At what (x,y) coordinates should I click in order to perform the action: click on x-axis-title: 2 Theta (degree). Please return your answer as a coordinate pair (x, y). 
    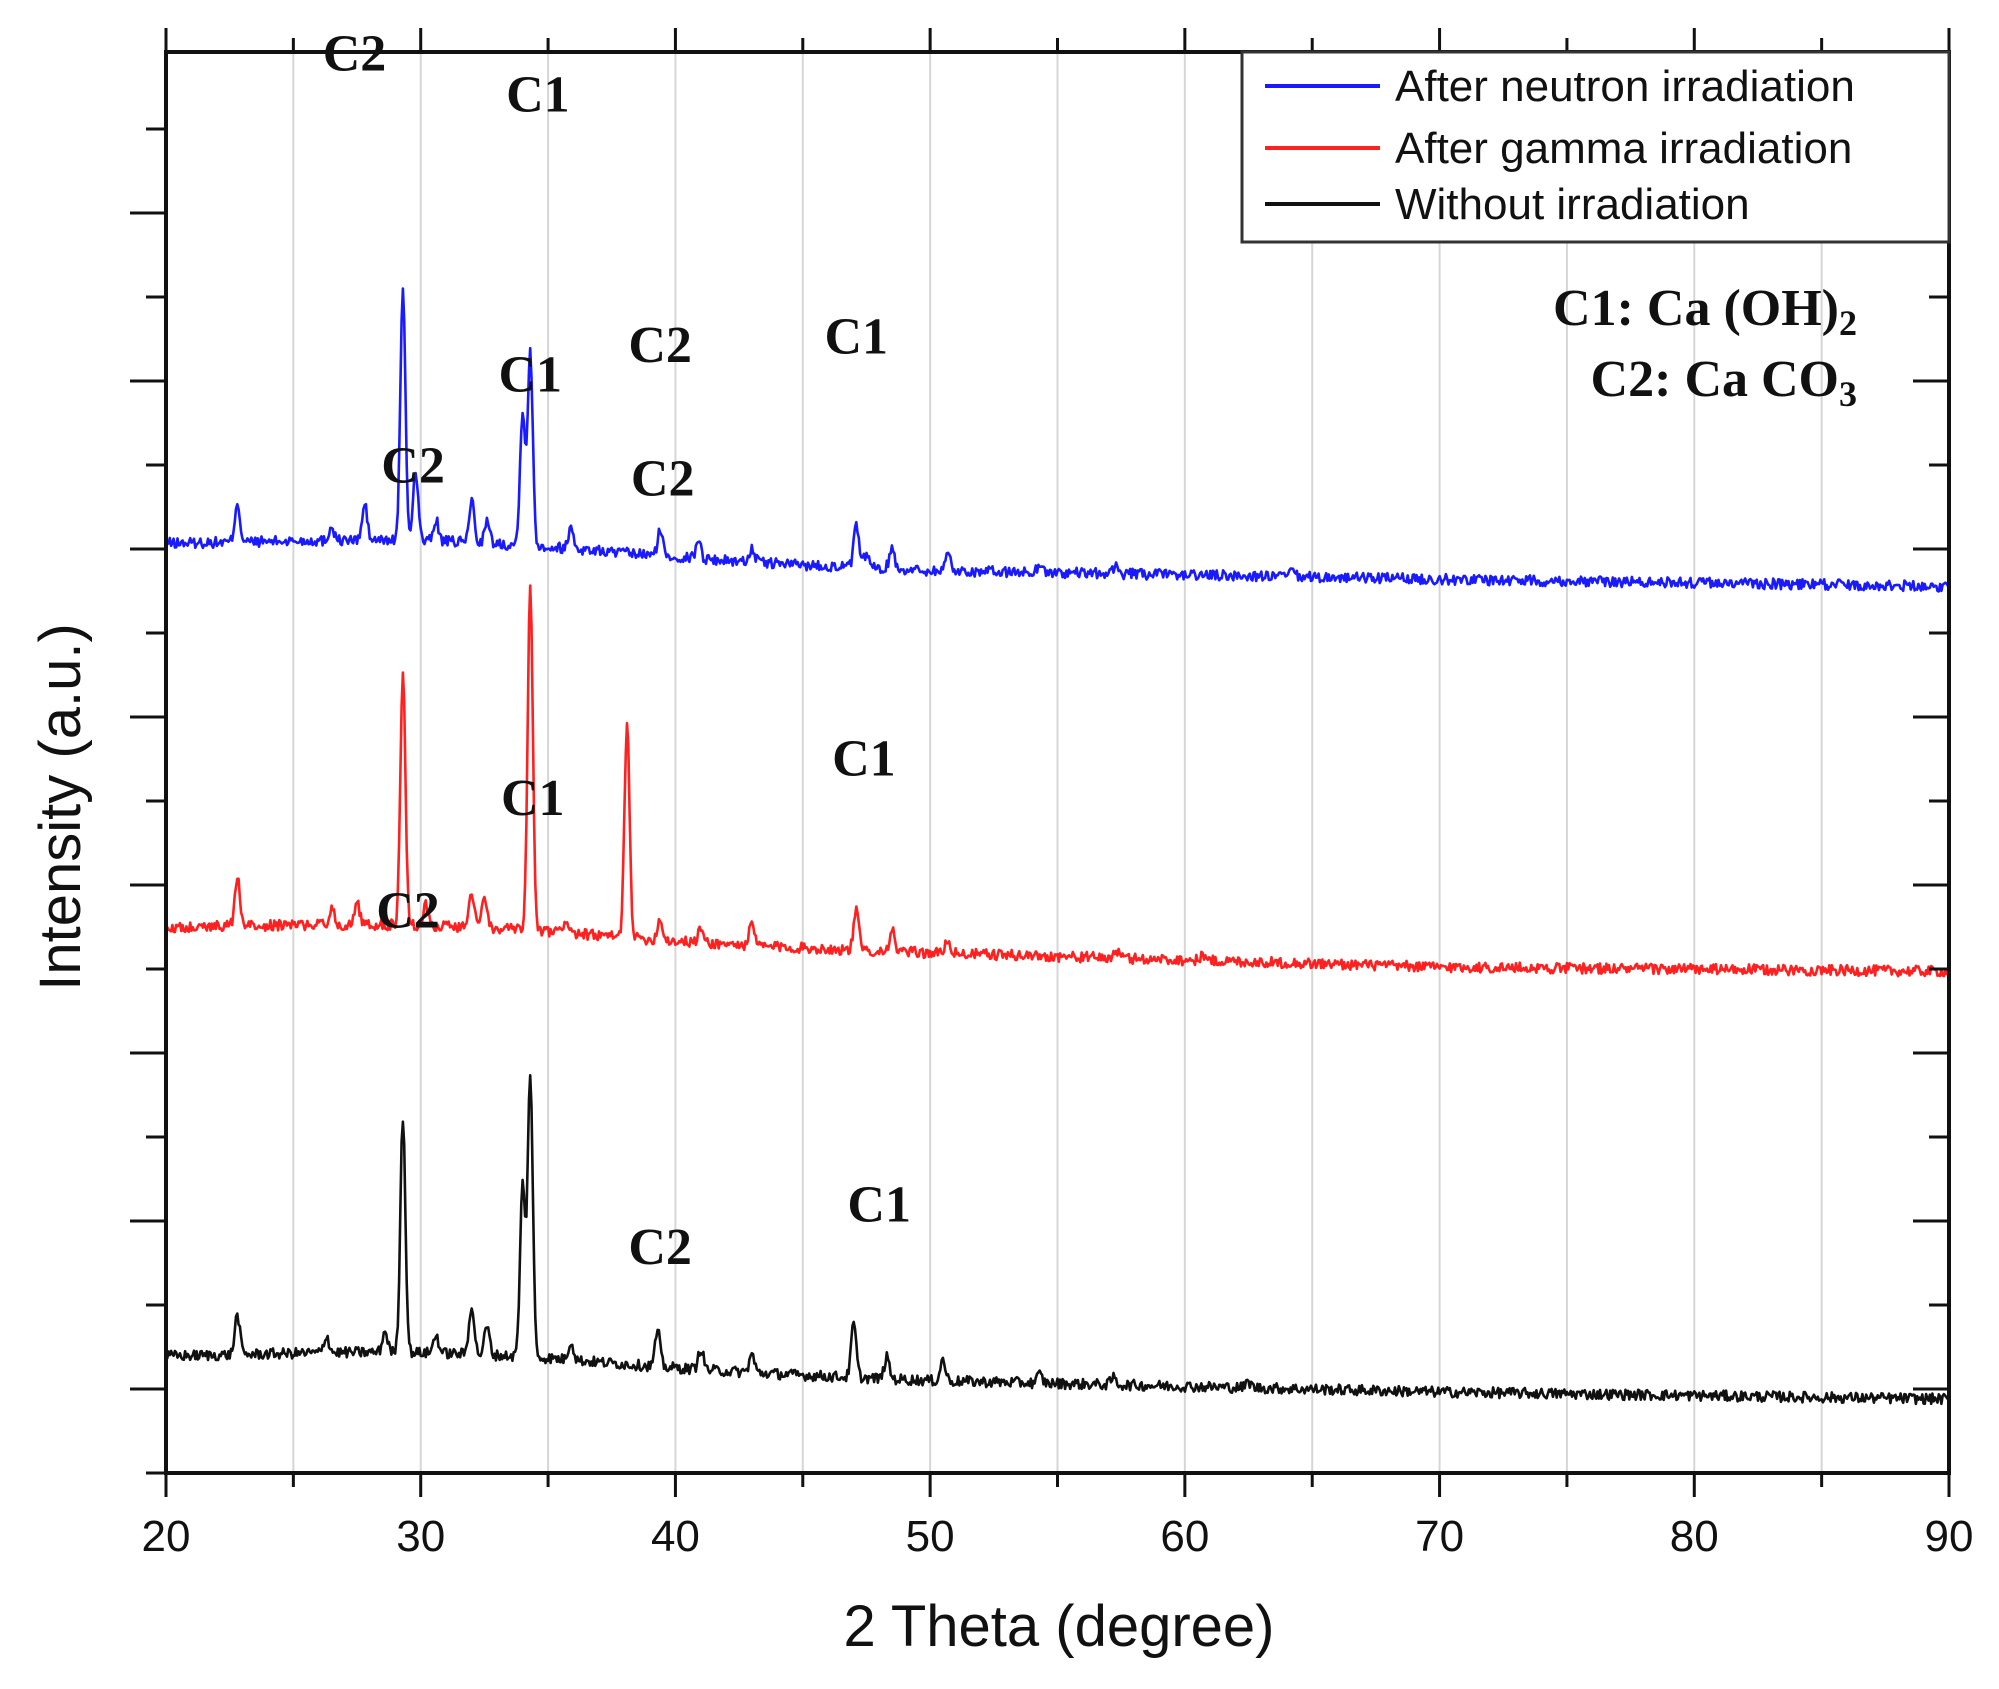
    Looking at the image, I should click on (1059, 1626).